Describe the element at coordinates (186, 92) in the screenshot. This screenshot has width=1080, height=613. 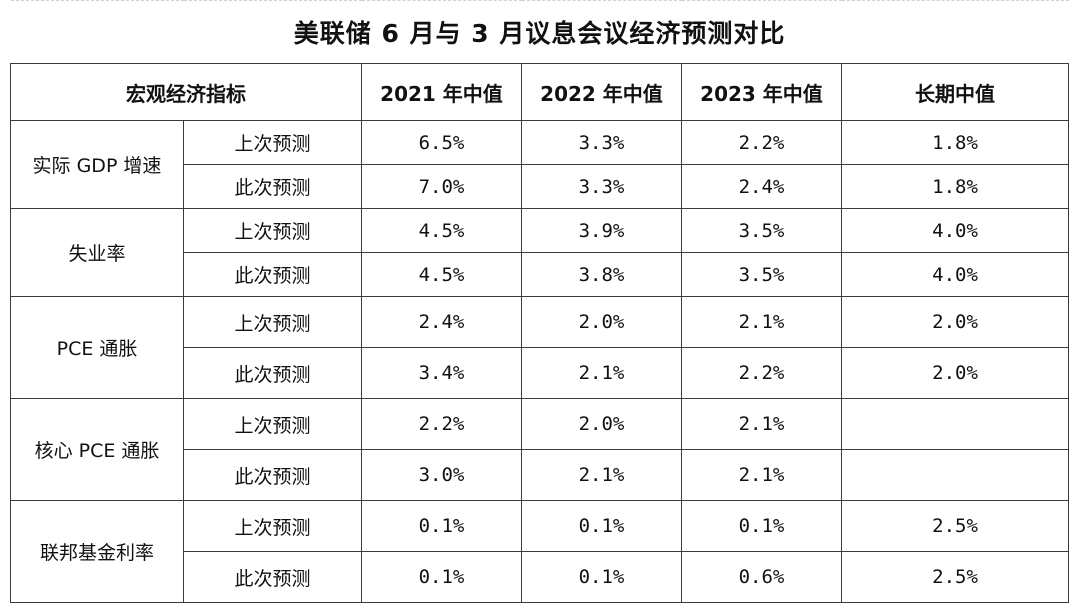
I see `header-indicator: 宏观经济指标` at that location.